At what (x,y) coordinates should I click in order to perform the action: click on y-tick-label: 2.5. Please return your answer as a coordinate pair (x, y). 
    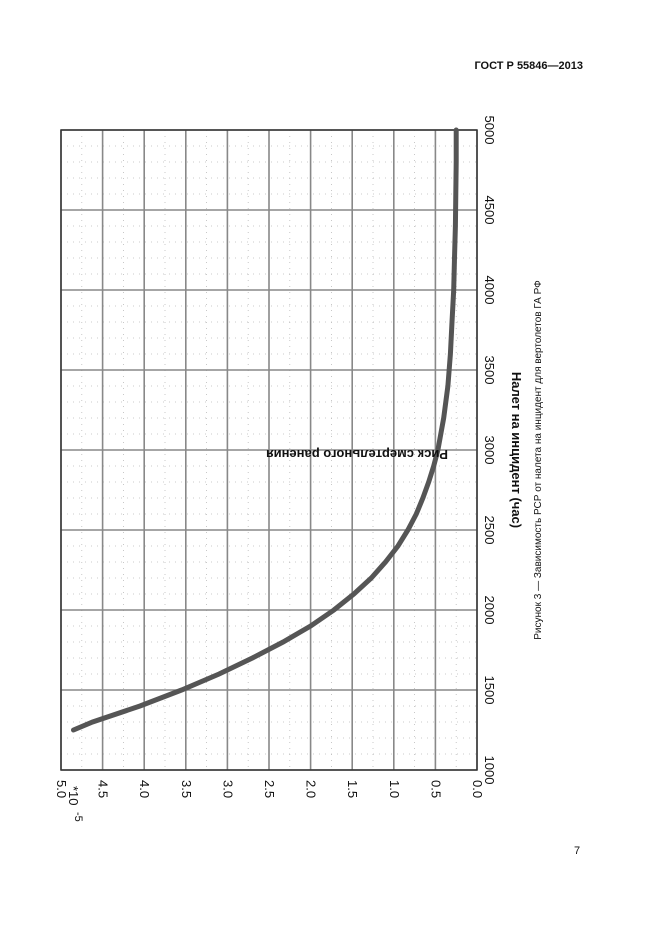
    Looking at the image, I should click on (269, 789).